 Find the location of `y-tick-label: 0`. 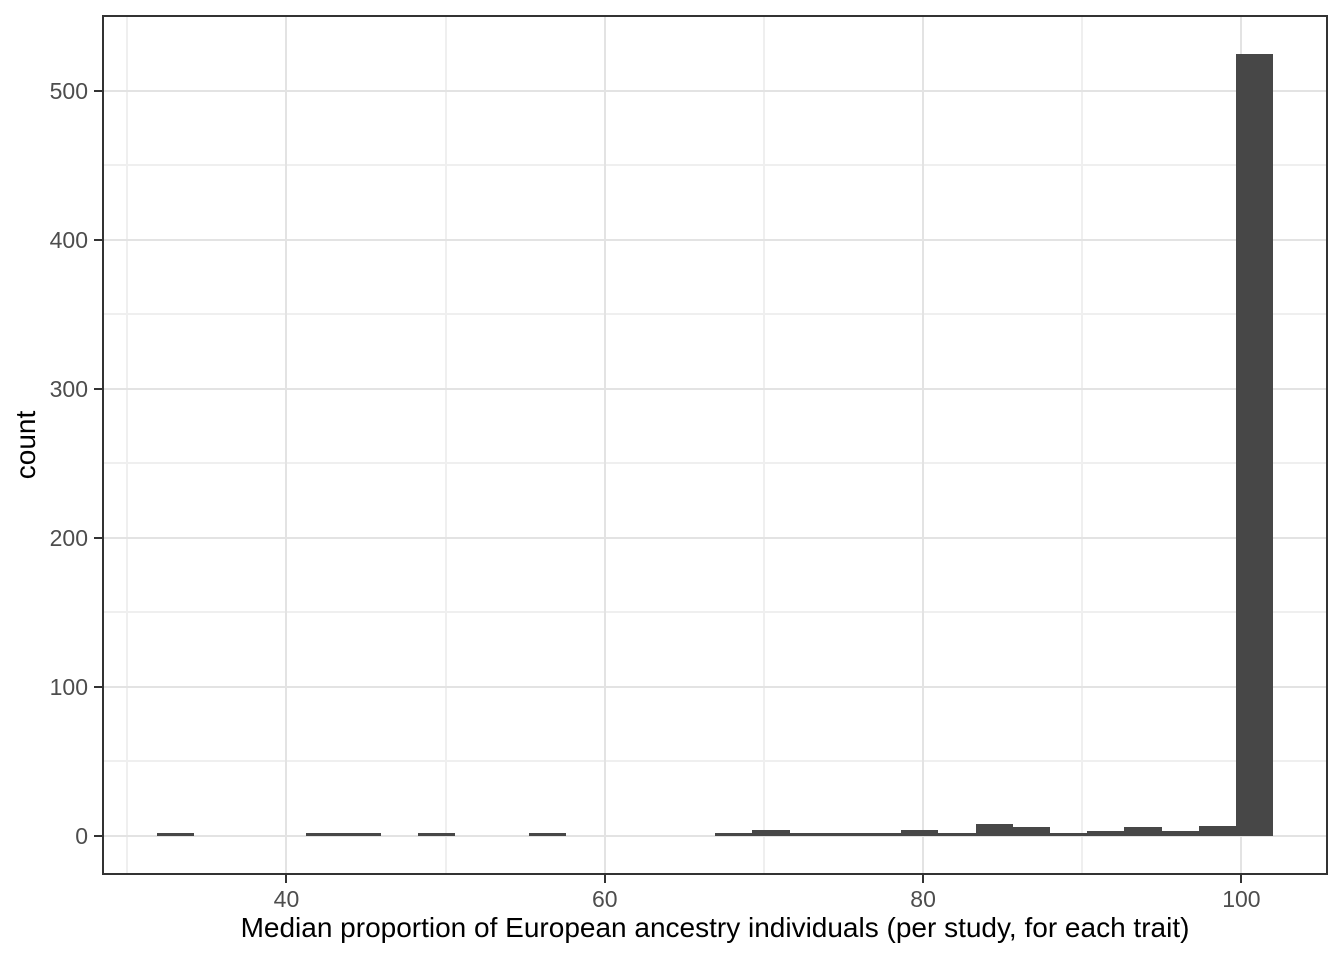

y-tick-label: 0 is located at coordinates (81, 835).